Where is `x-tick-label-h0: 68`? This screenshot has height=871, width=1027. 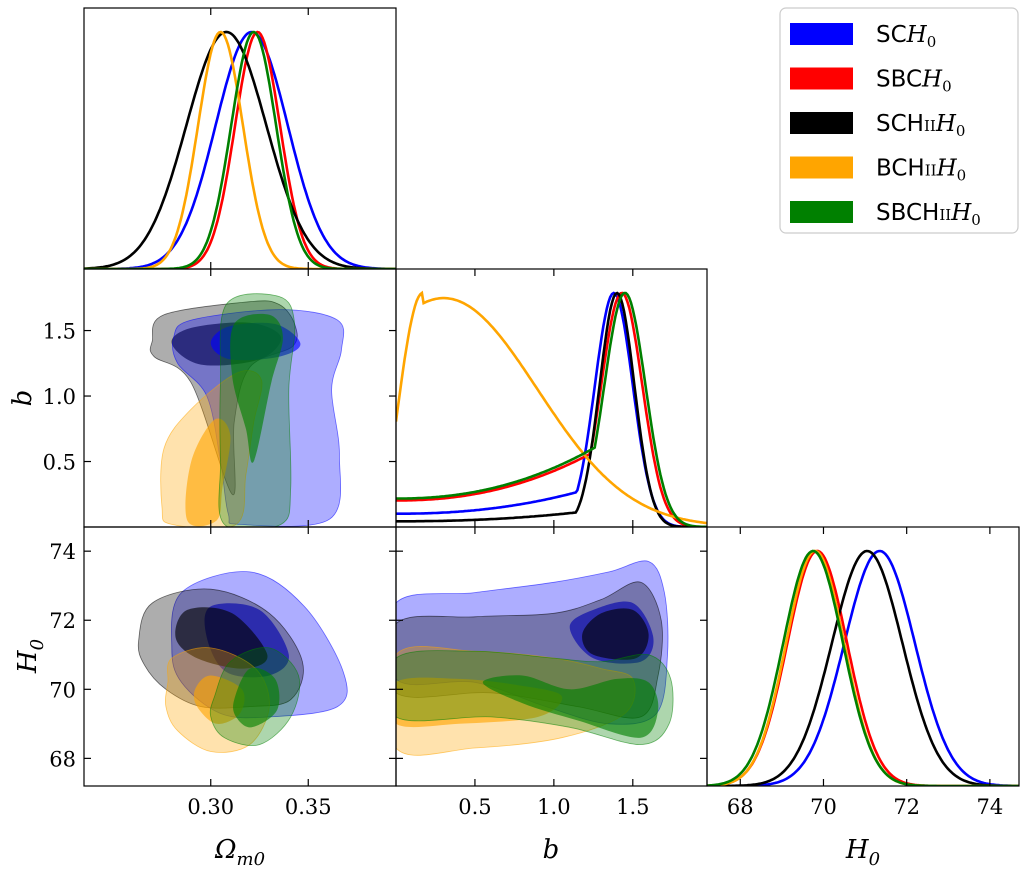
x-tick-label-h0: 68 is located at coordinates (740, 807).